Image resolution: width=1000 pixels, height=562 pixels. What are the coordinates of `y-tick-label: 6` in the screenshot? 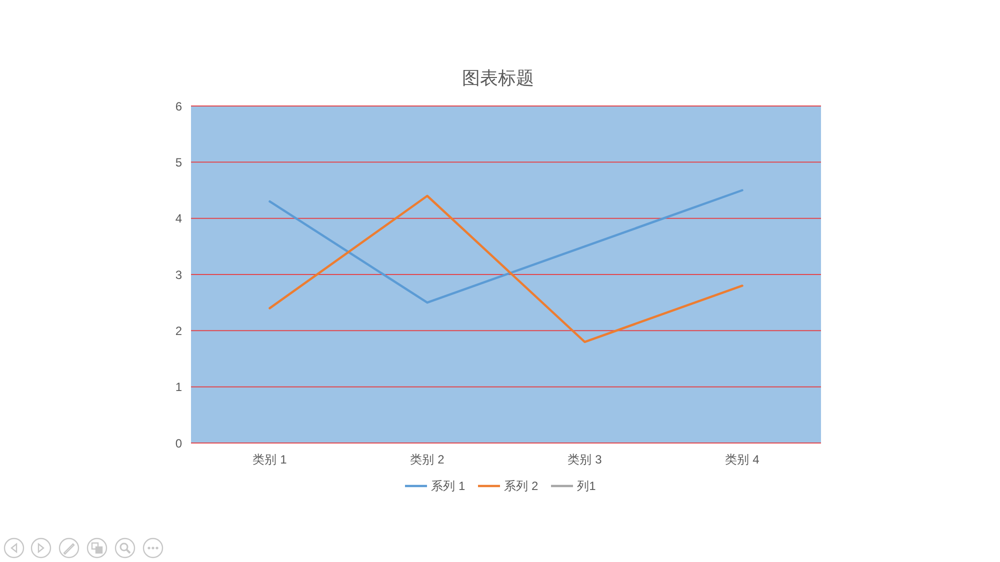 It's located at (178, 106).